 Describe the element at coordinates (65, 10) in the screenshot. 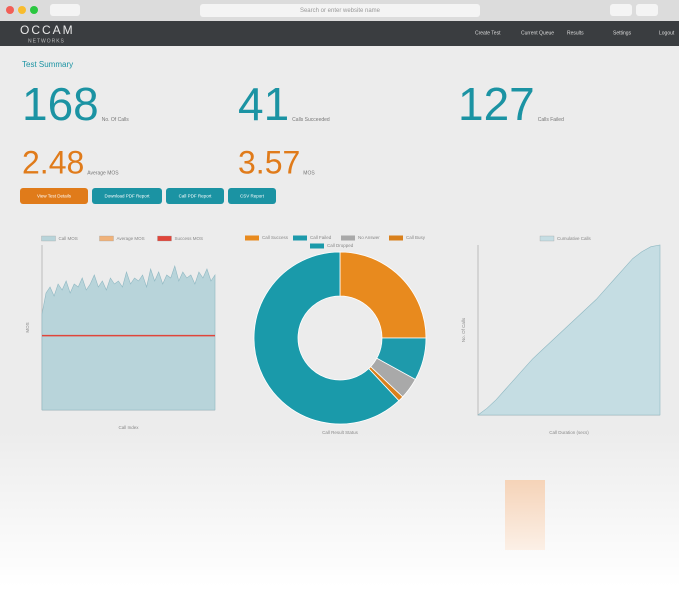

I see `nav-buttons` at that location.